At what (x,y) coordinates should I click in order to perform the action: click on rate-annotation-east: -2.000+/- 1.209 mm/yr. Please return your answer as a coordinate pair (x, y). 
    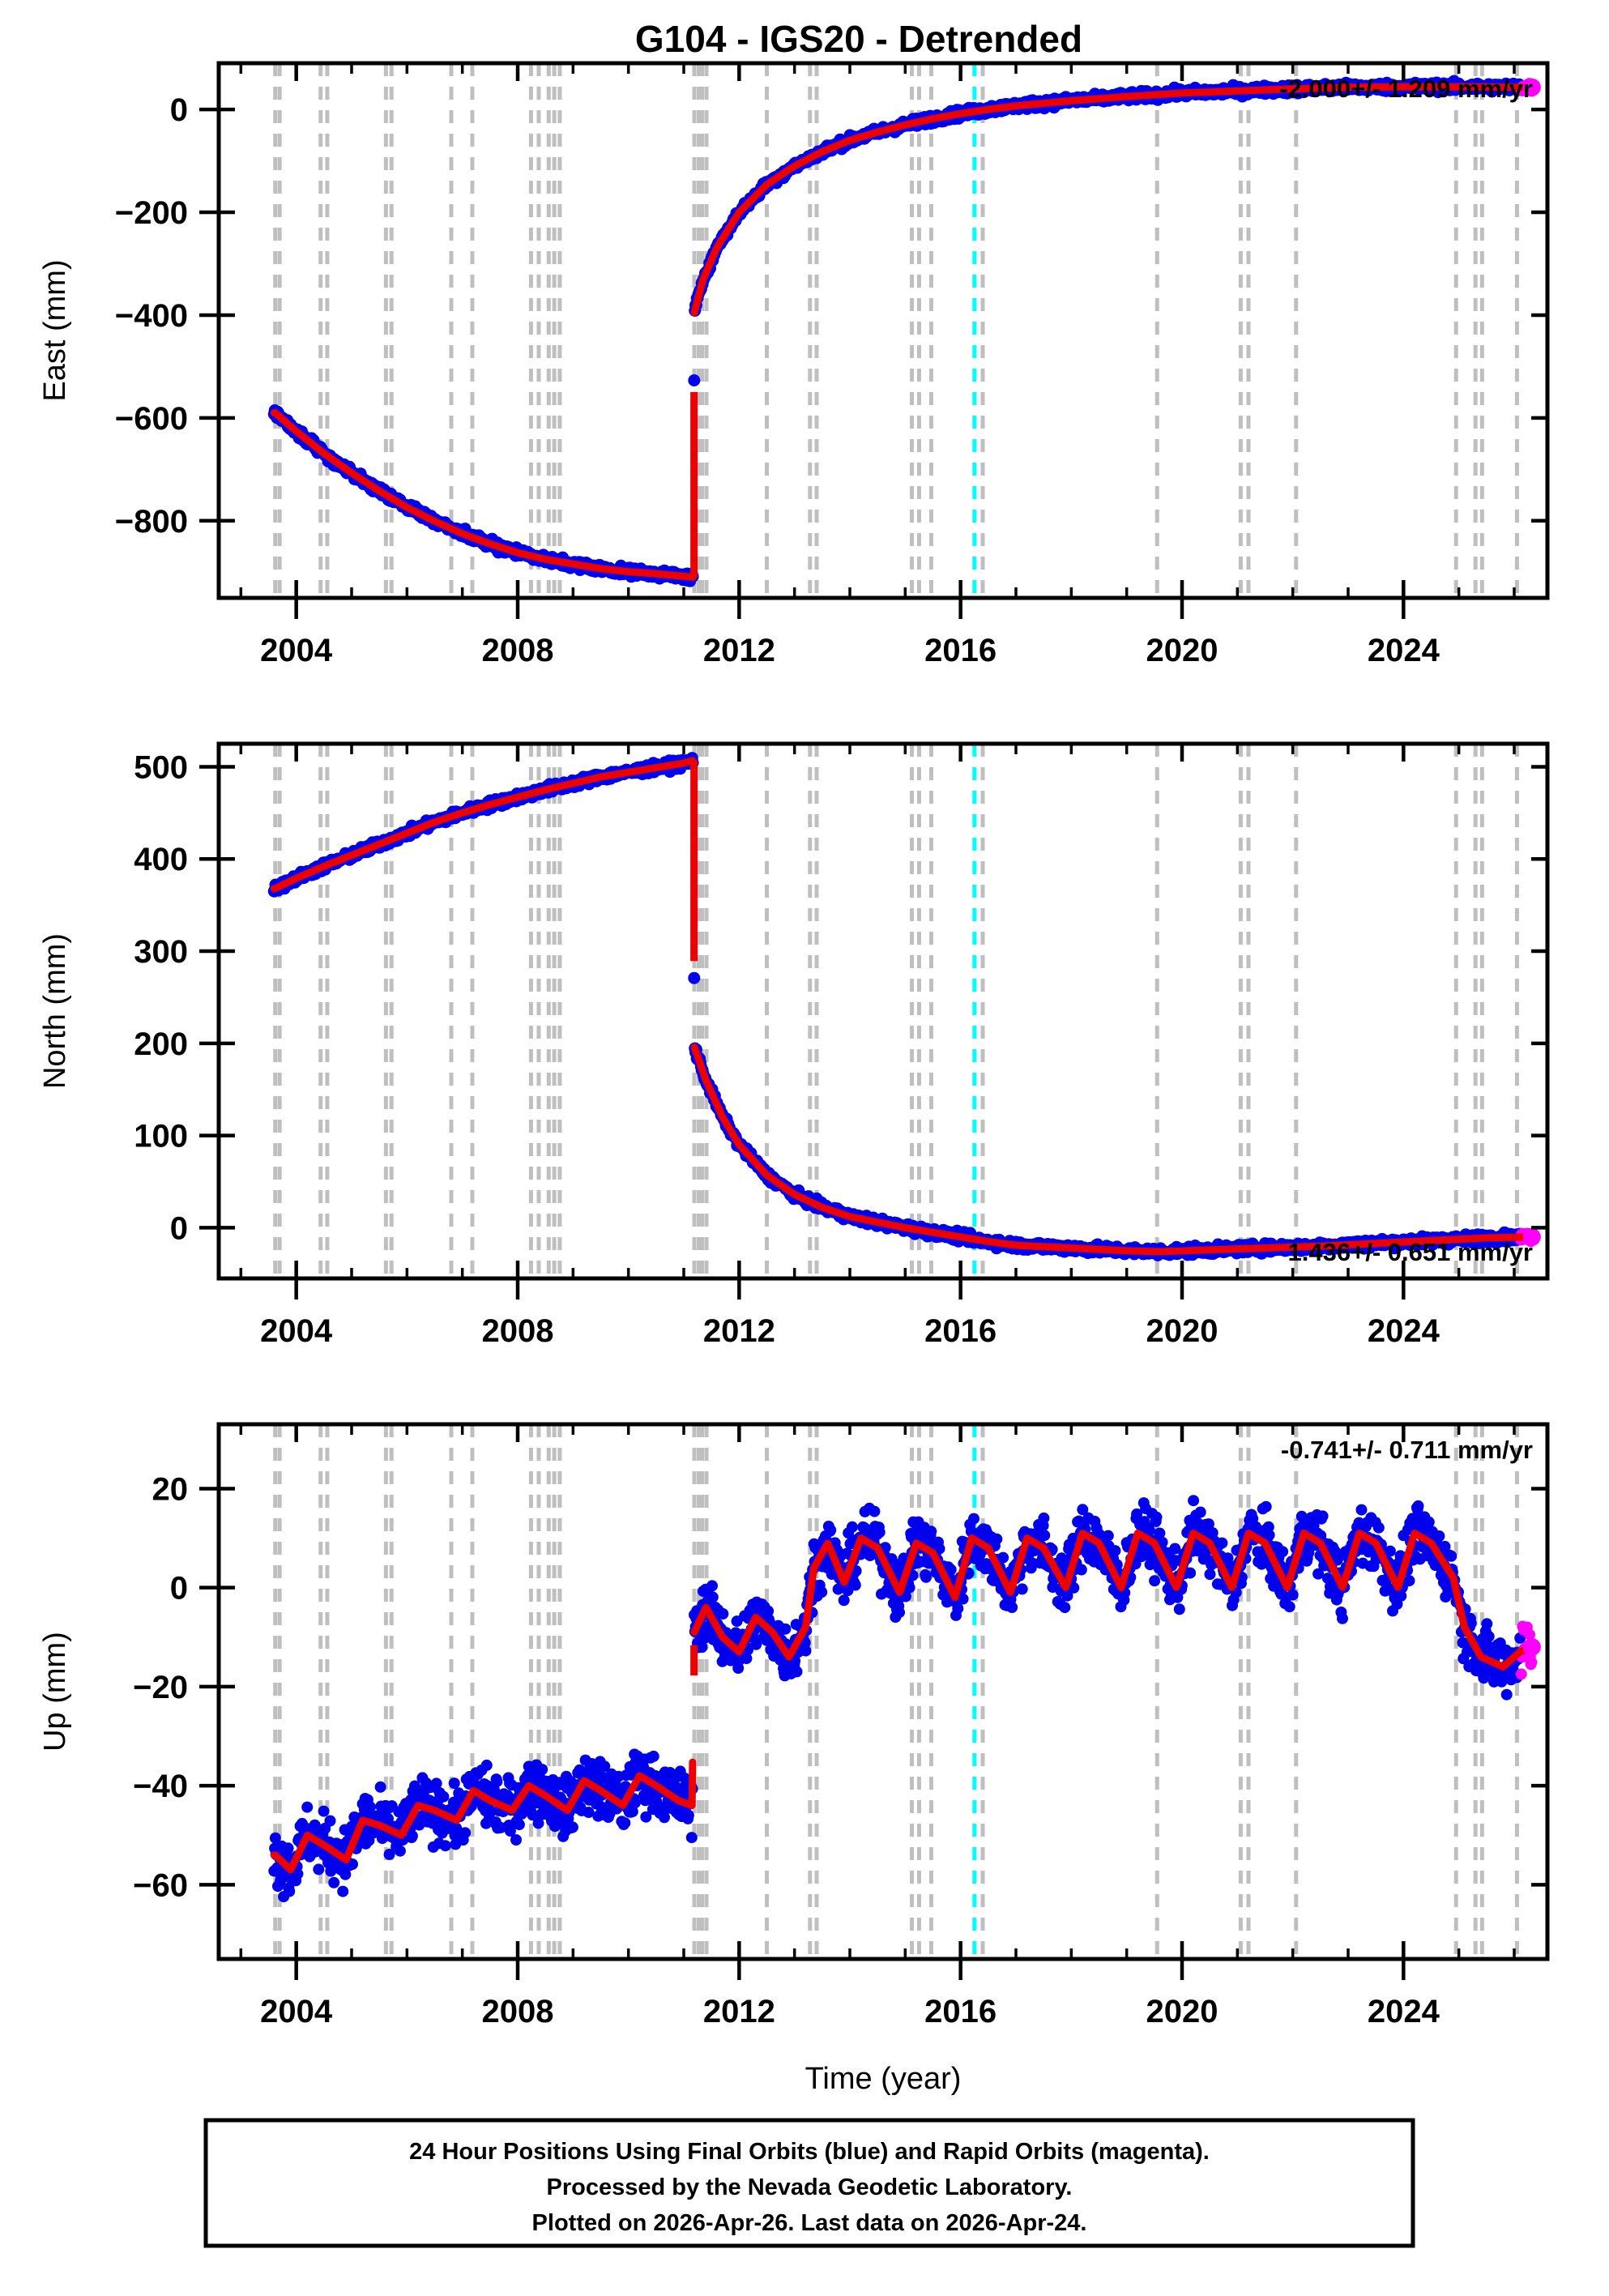
    Looking at the image, I should click on (1406, 89).